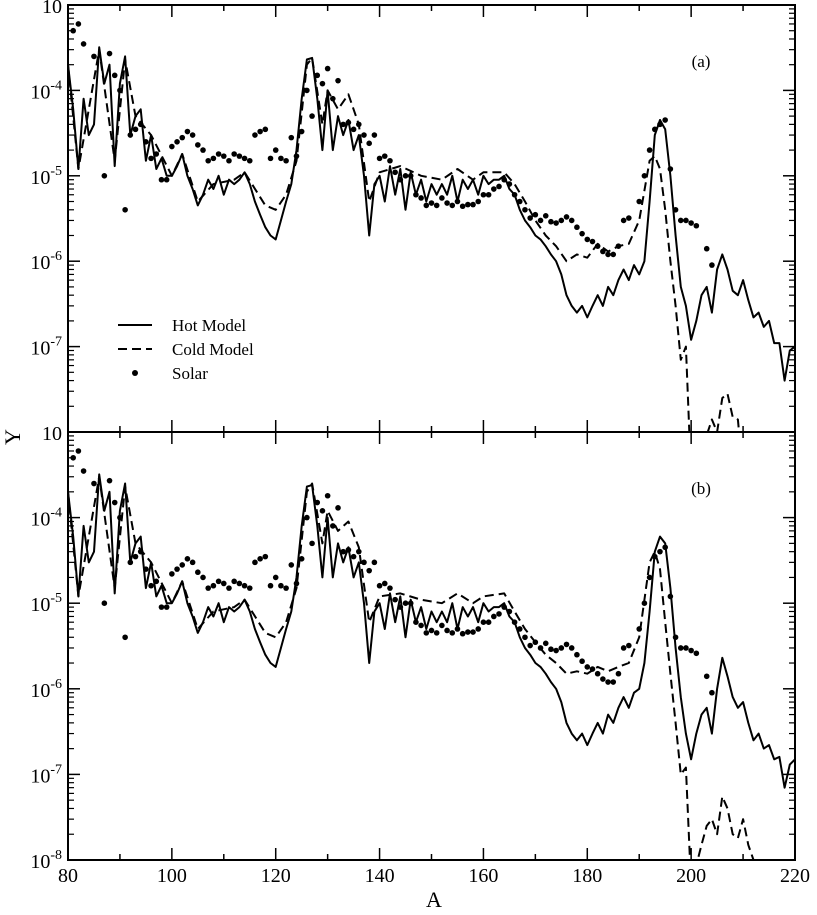 This screenshot has width=817, height=915. Describe the element at coordinates (795, 876) in the screenshot. I see `x-tick-label: 220` at that location.